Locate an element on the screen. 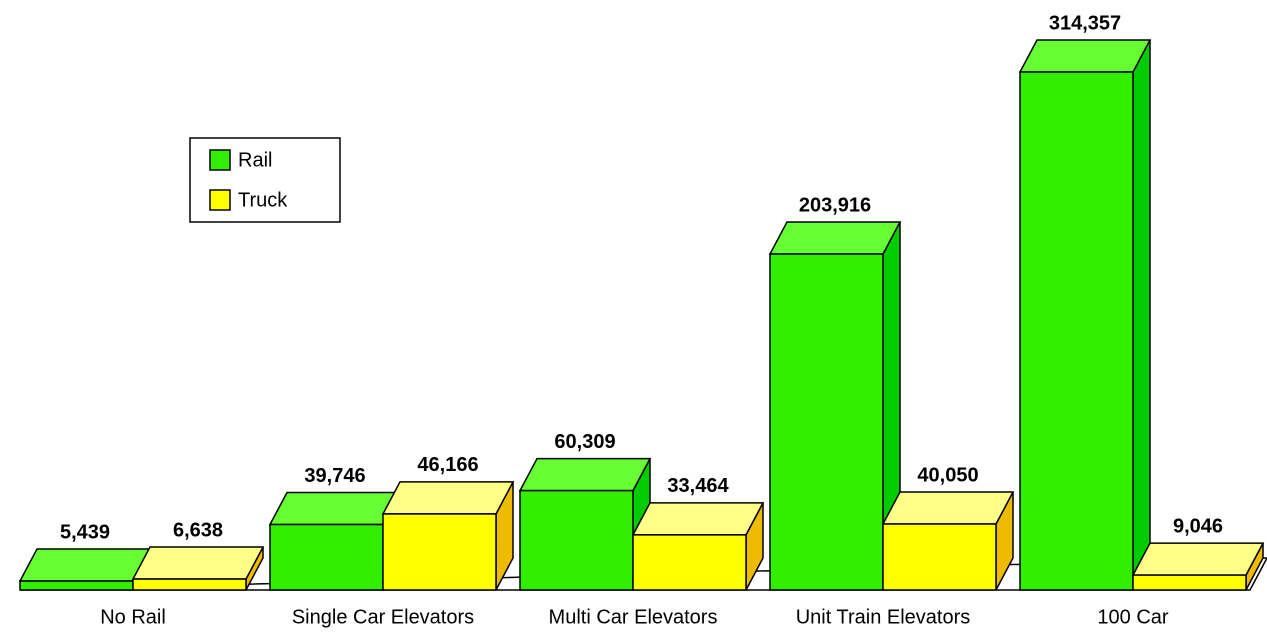  bar-side is located at coordinates (1141, 315).